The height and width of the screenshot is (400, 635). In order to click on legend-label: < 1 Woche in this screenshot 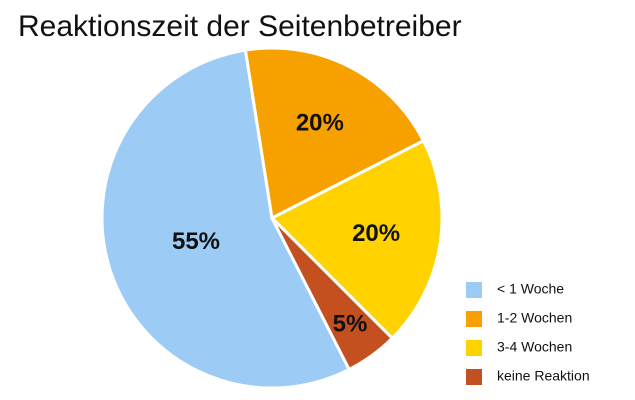, I will do `click(530, 289)`.